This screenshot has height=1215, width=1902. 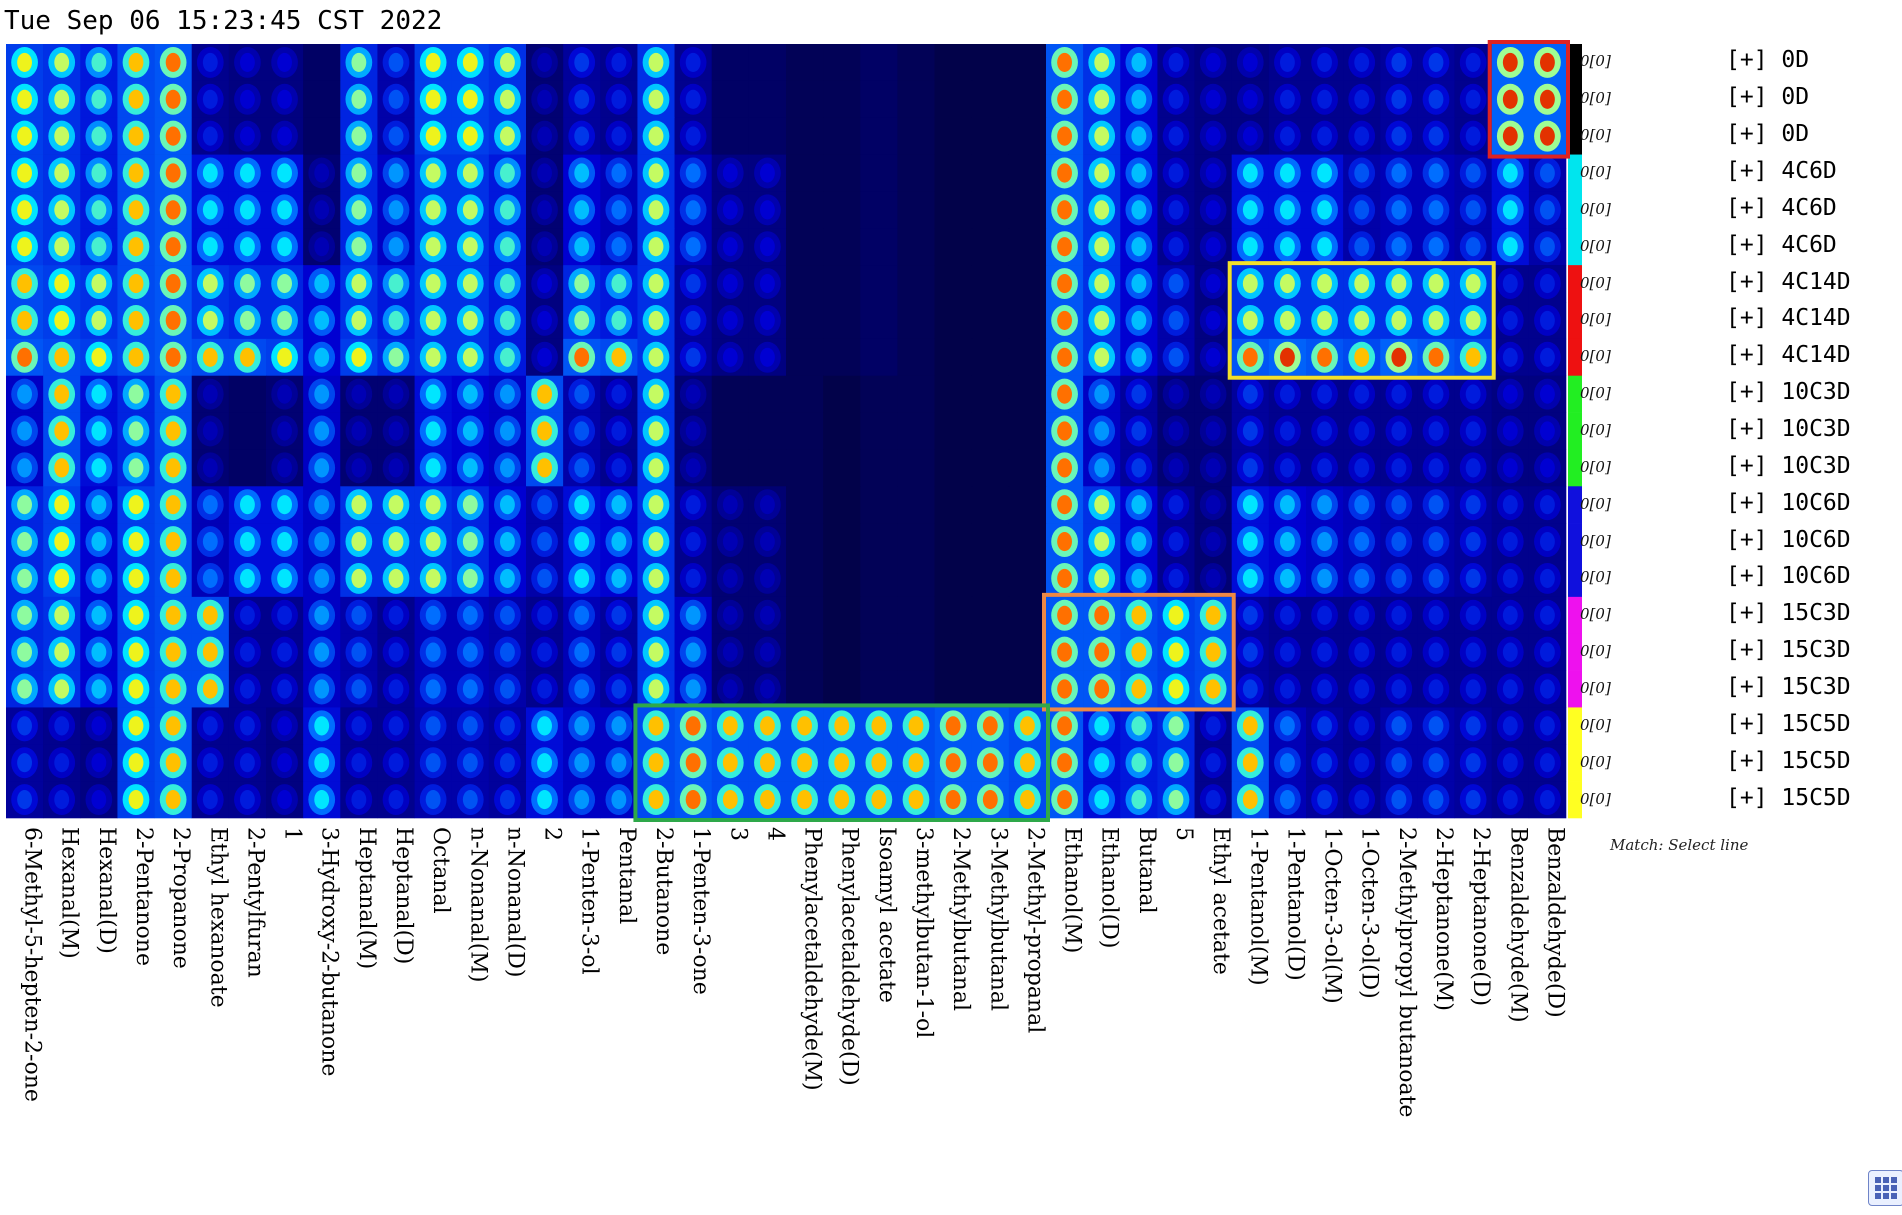 What do you see at coordinates (1481, 917) in the screenshot?
I see `compound-column-label: 2-Heptanone(D)` at bounding box center [1481, 917].